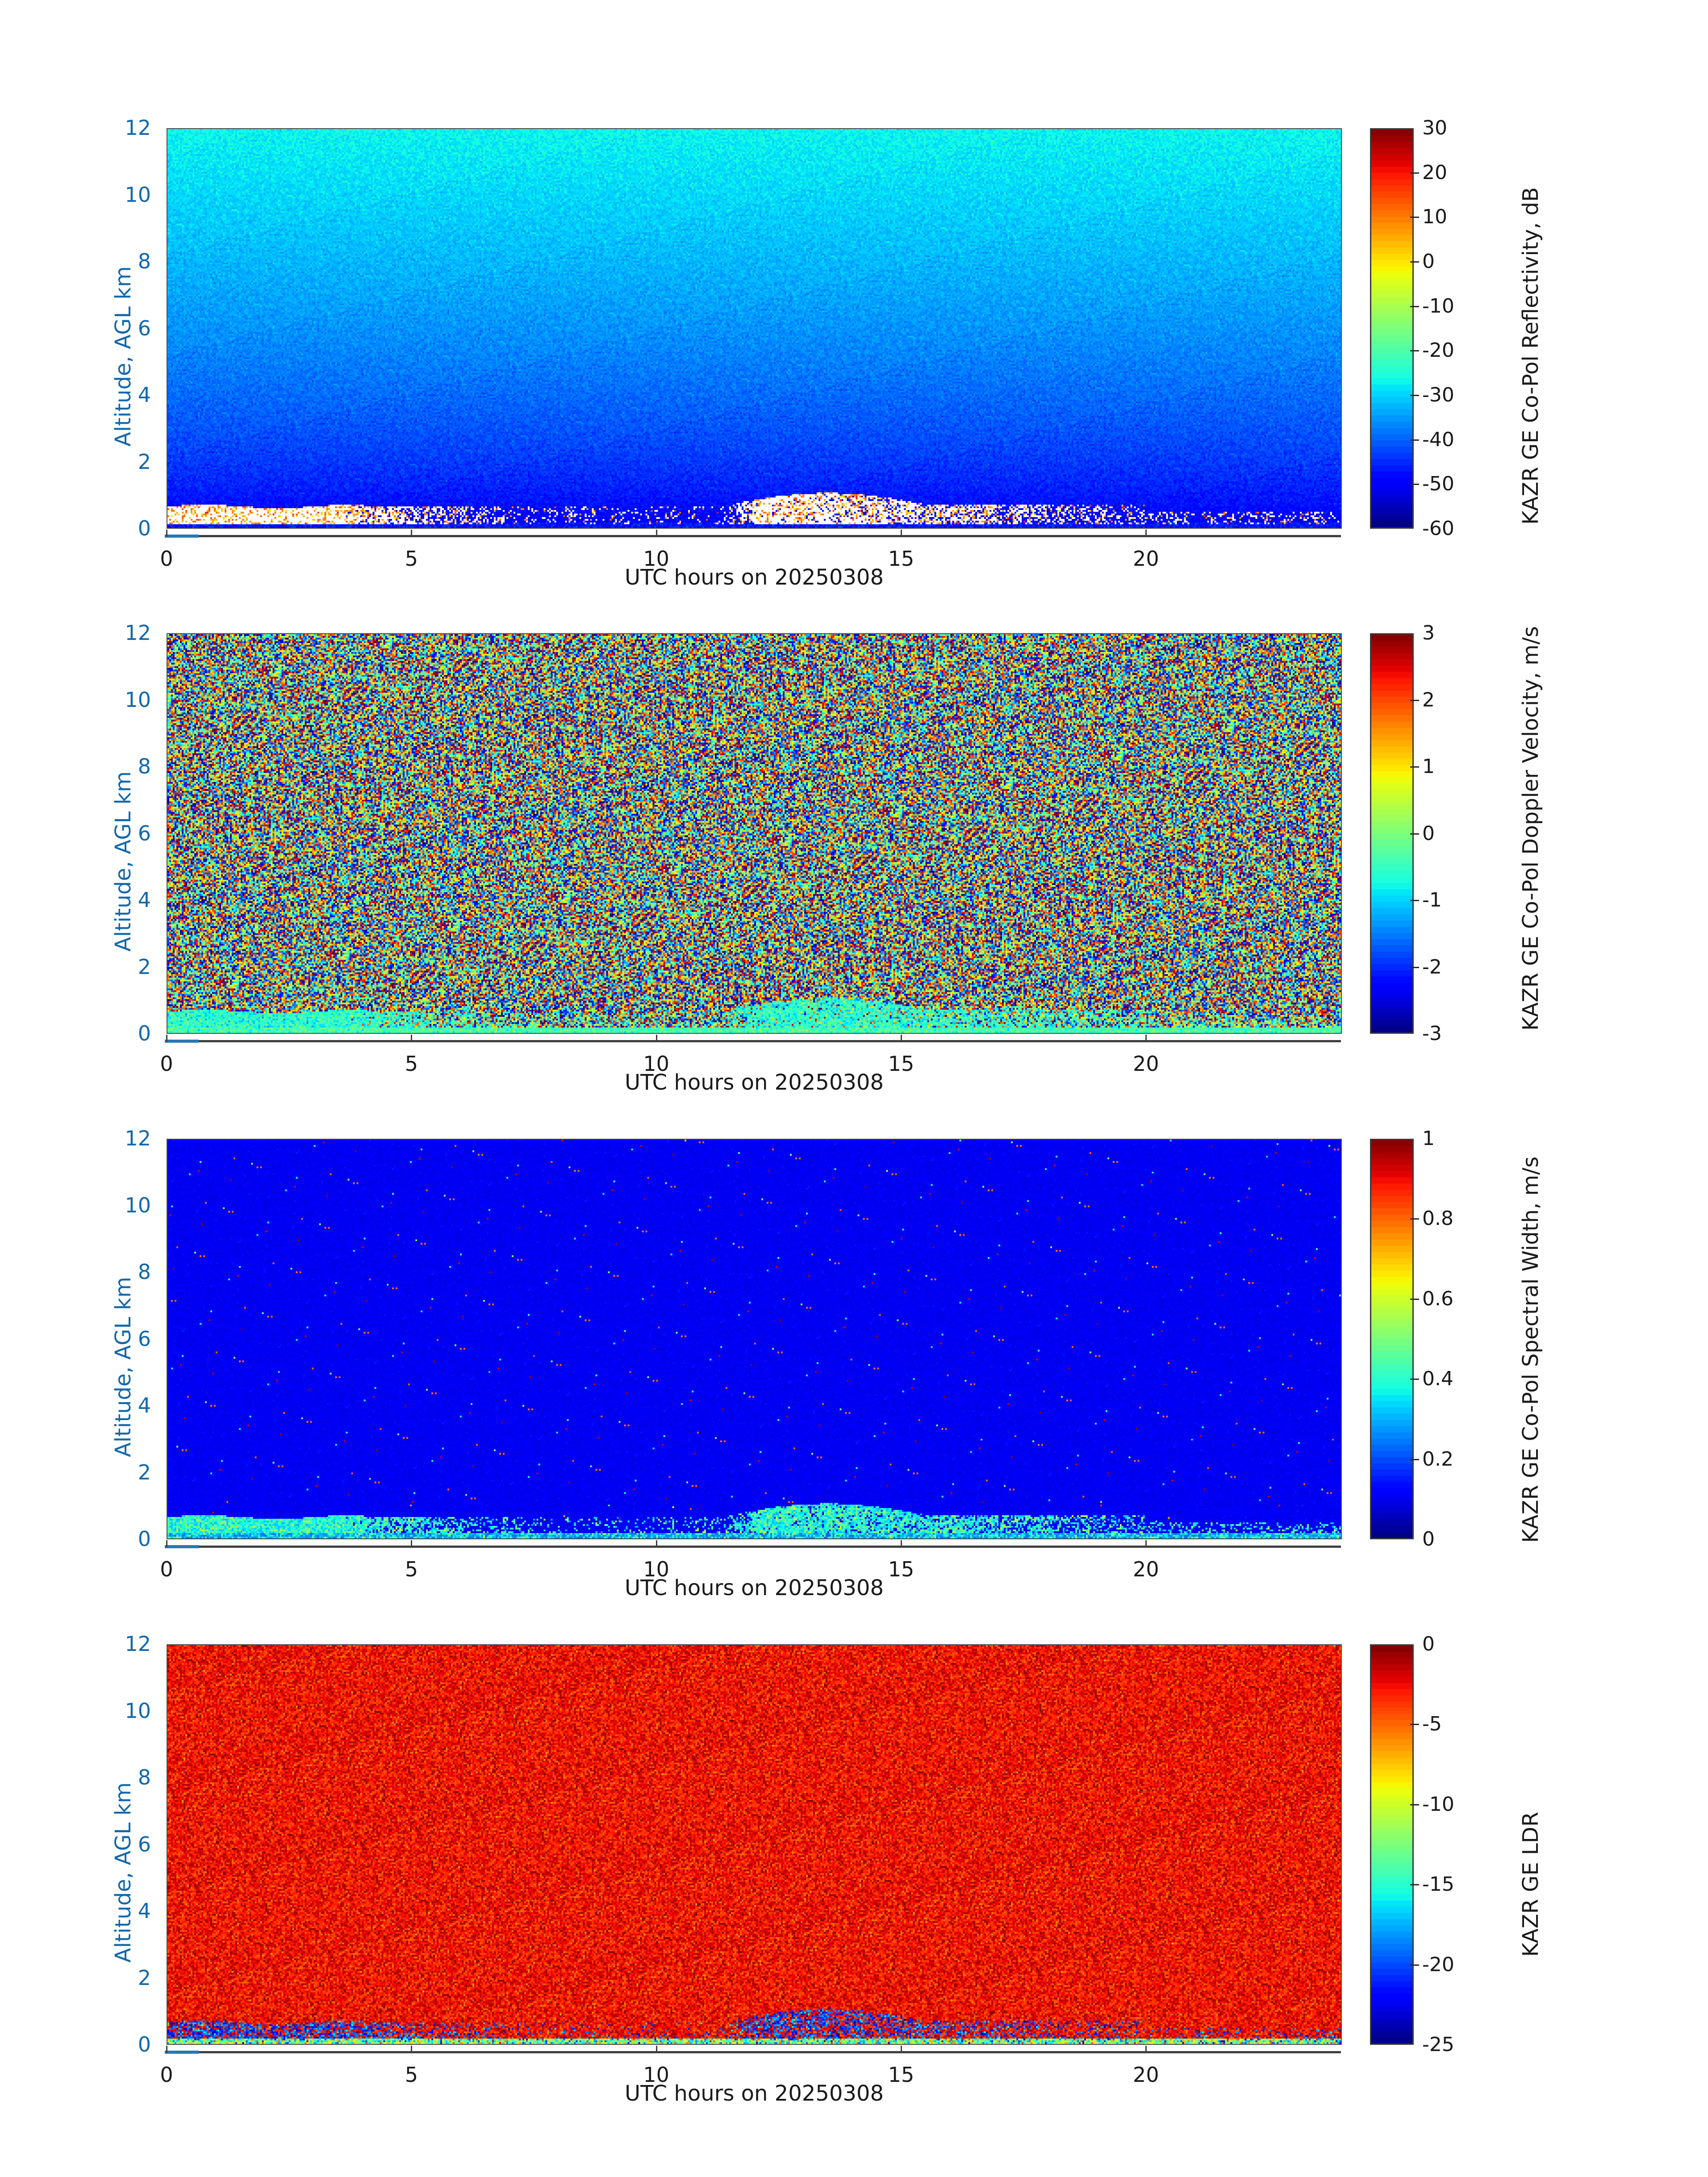 This screenshot has width=1708, height=2177. Describe the element at coordinates (138, 194) in the screenshot. I see `panel-reflectivity-y-tick-10: 10` at that location.